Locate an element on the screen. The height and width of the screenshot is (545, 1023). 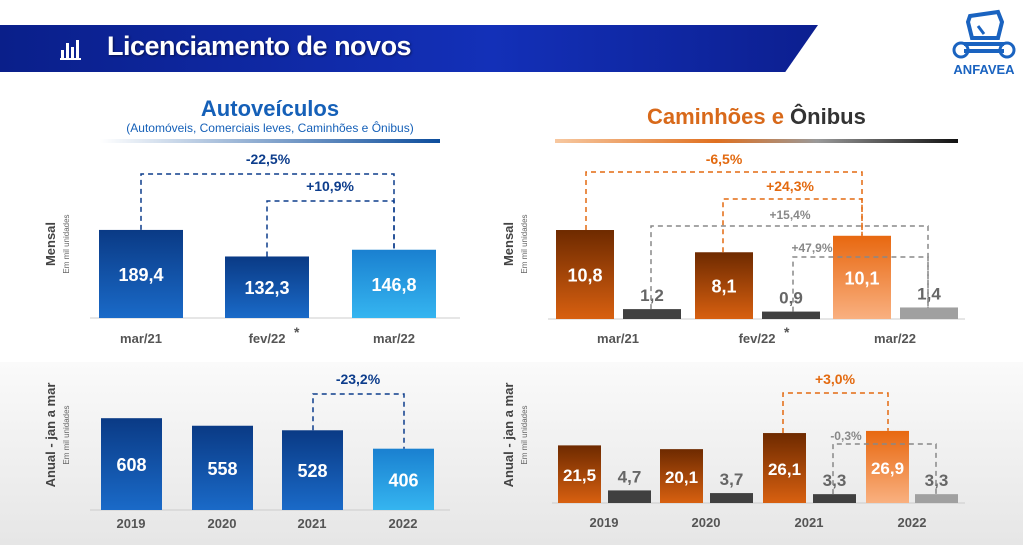
bar-caminhões-2020 is located at coordinates (681, 476).